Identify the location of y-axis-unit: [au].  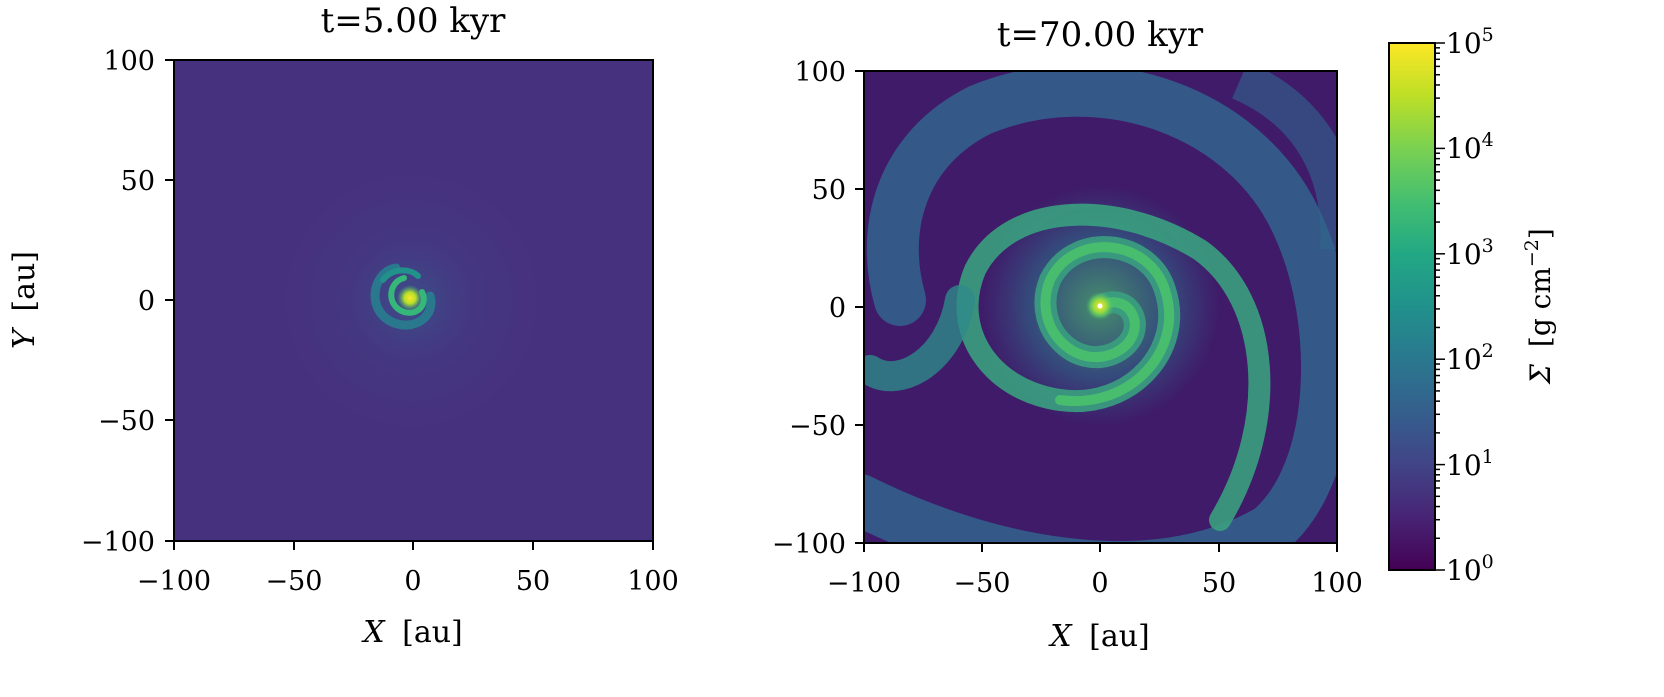
(24, 281).